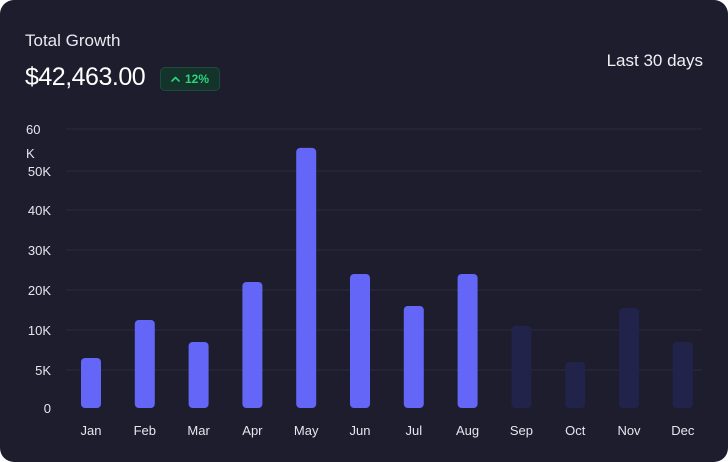 The image size is (728, 462). I want to click on x-tick-label: Jul, so click(413, 430).